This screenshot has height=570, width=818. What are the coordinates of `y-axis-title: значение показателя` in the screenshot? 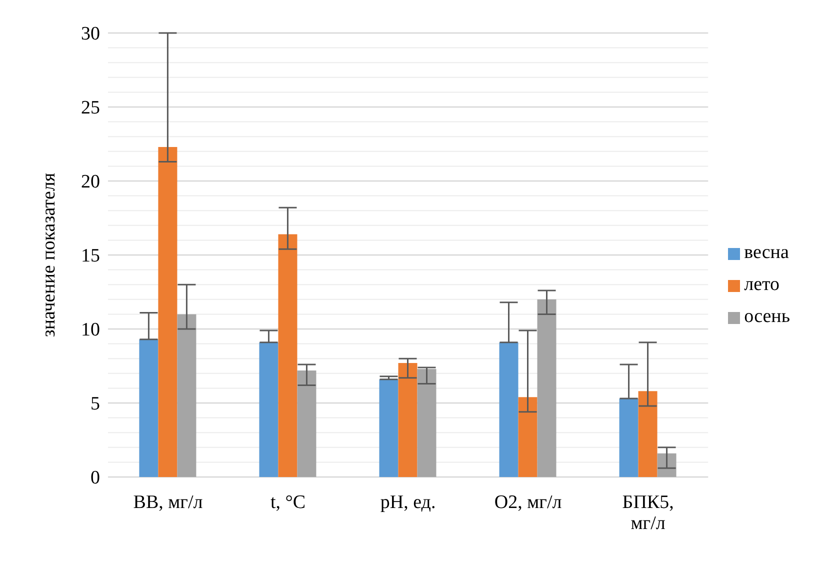 It's located at (49, 255).